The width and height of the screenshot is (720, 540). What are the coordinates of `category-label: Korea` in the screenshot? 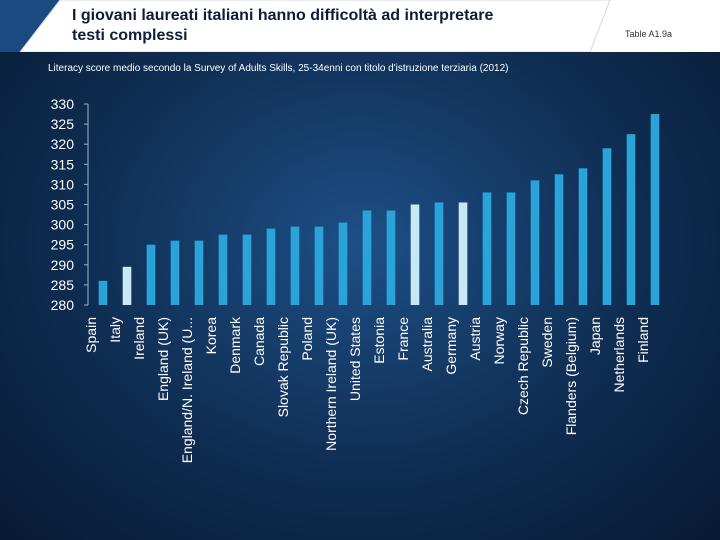 It's located at (211, 336).